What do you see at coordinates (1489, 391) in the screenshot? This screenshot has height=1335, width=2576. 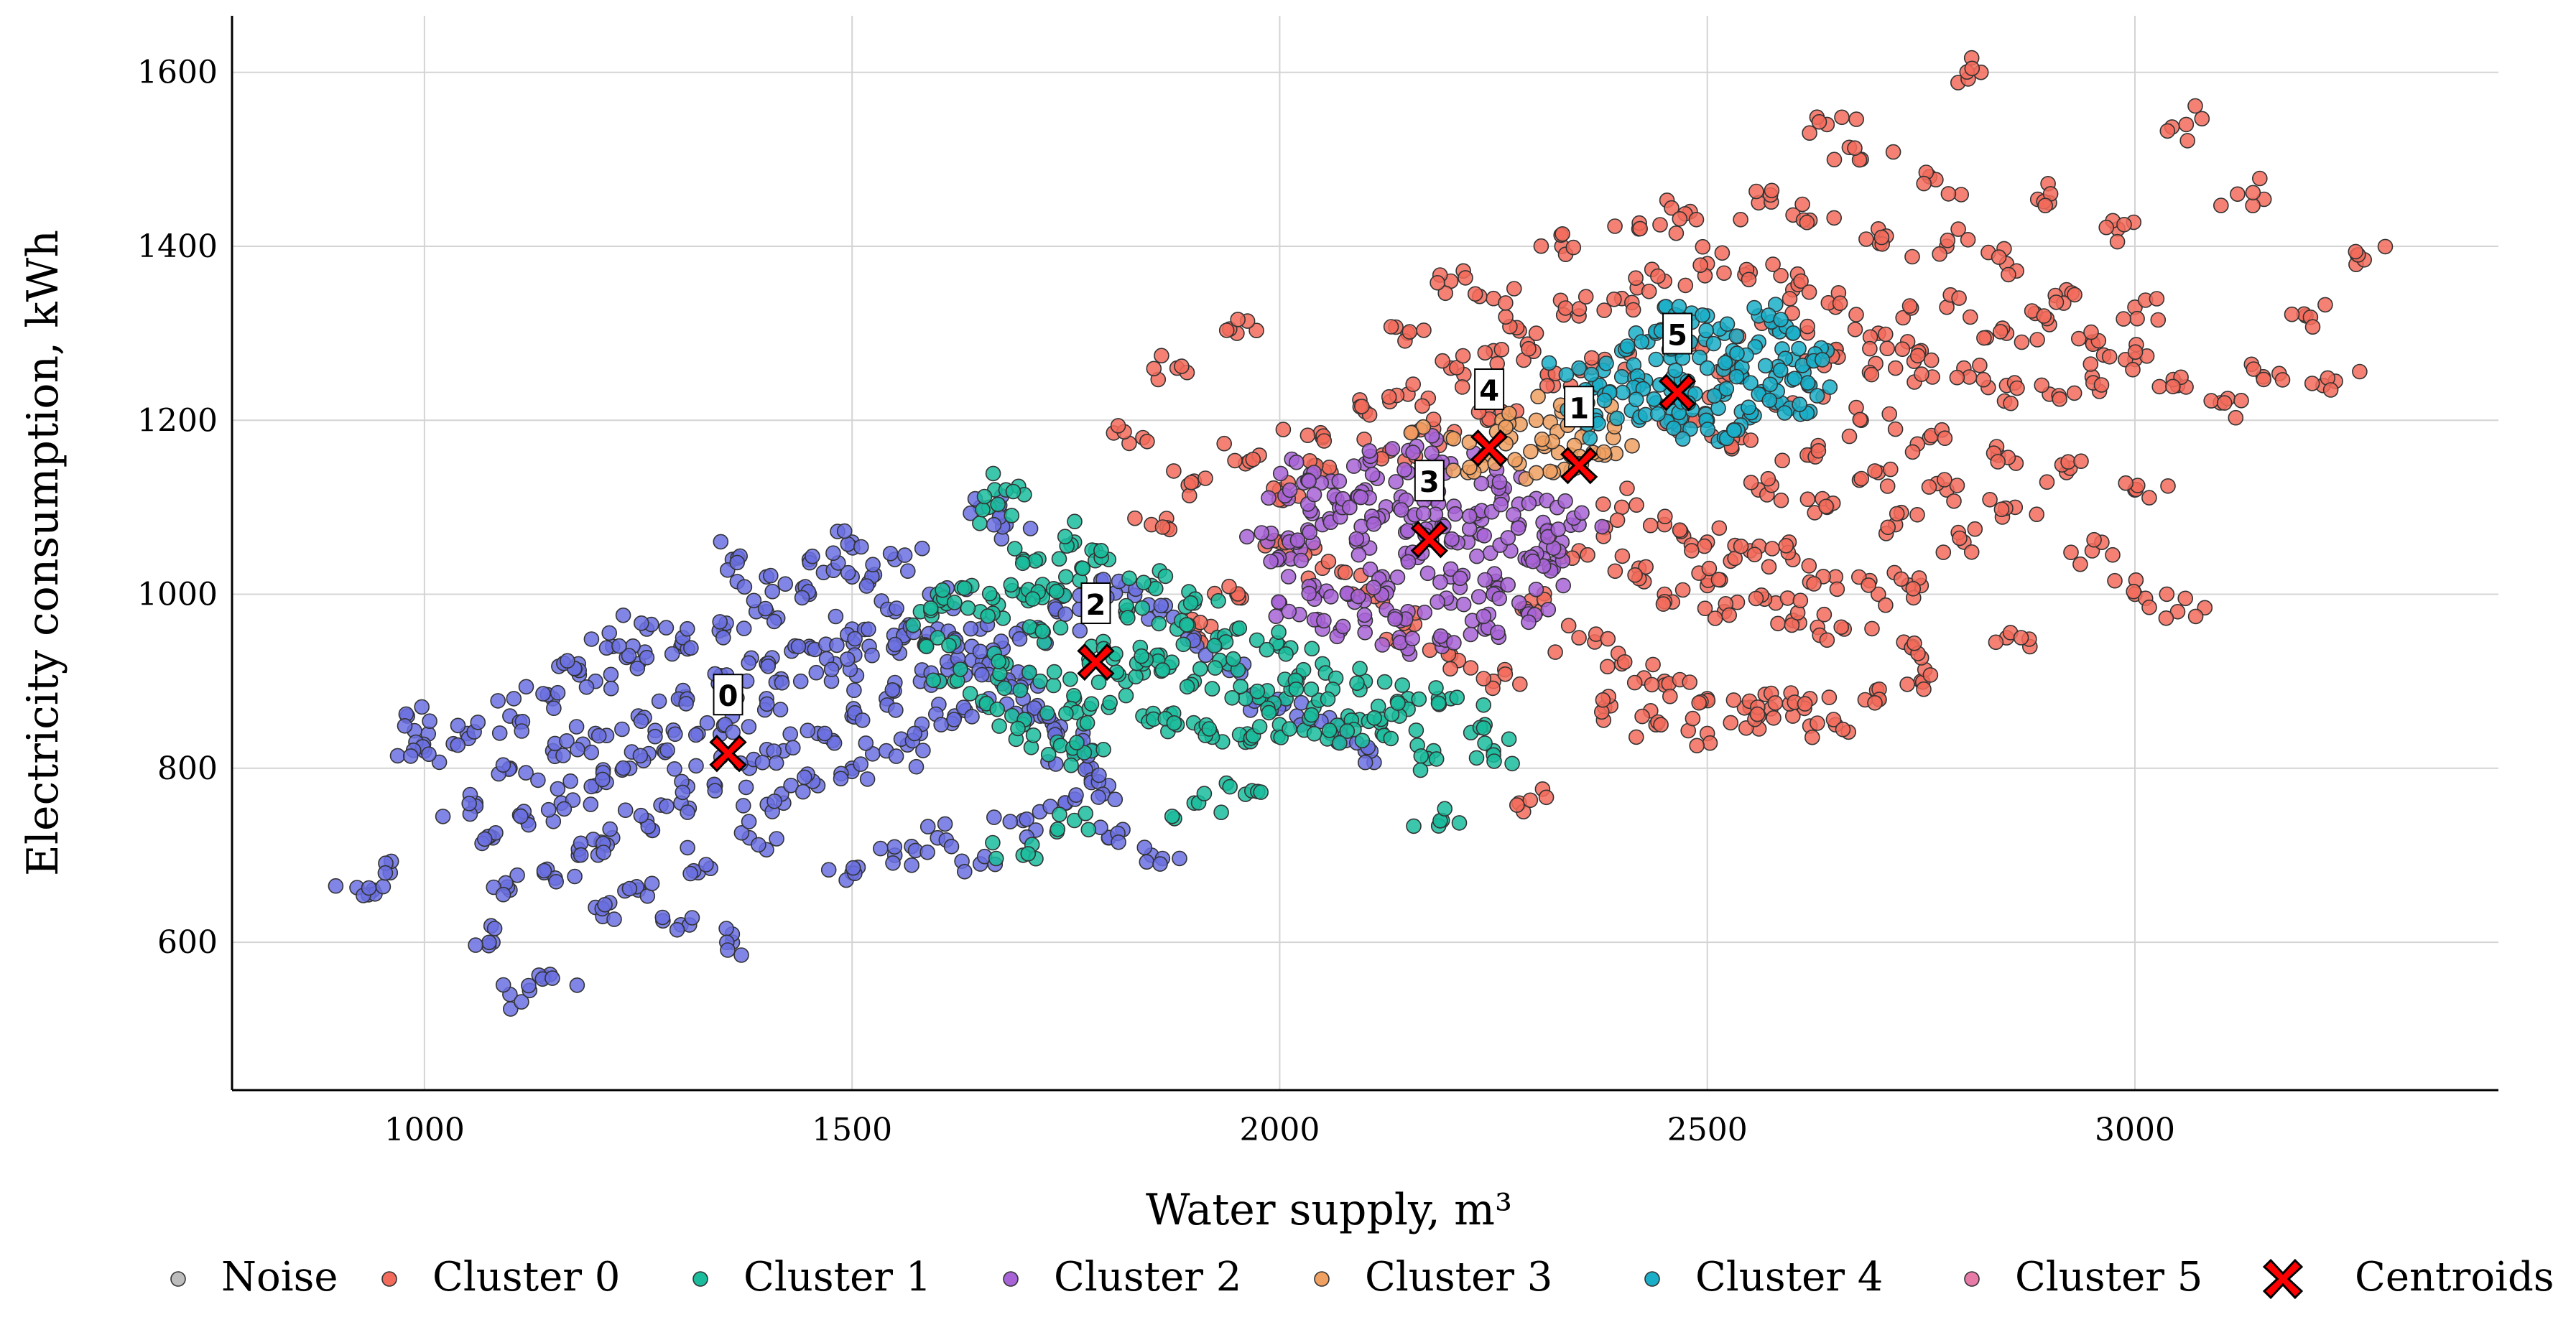 I see `centroid-label: 4` at bounding box center [1489, 391].